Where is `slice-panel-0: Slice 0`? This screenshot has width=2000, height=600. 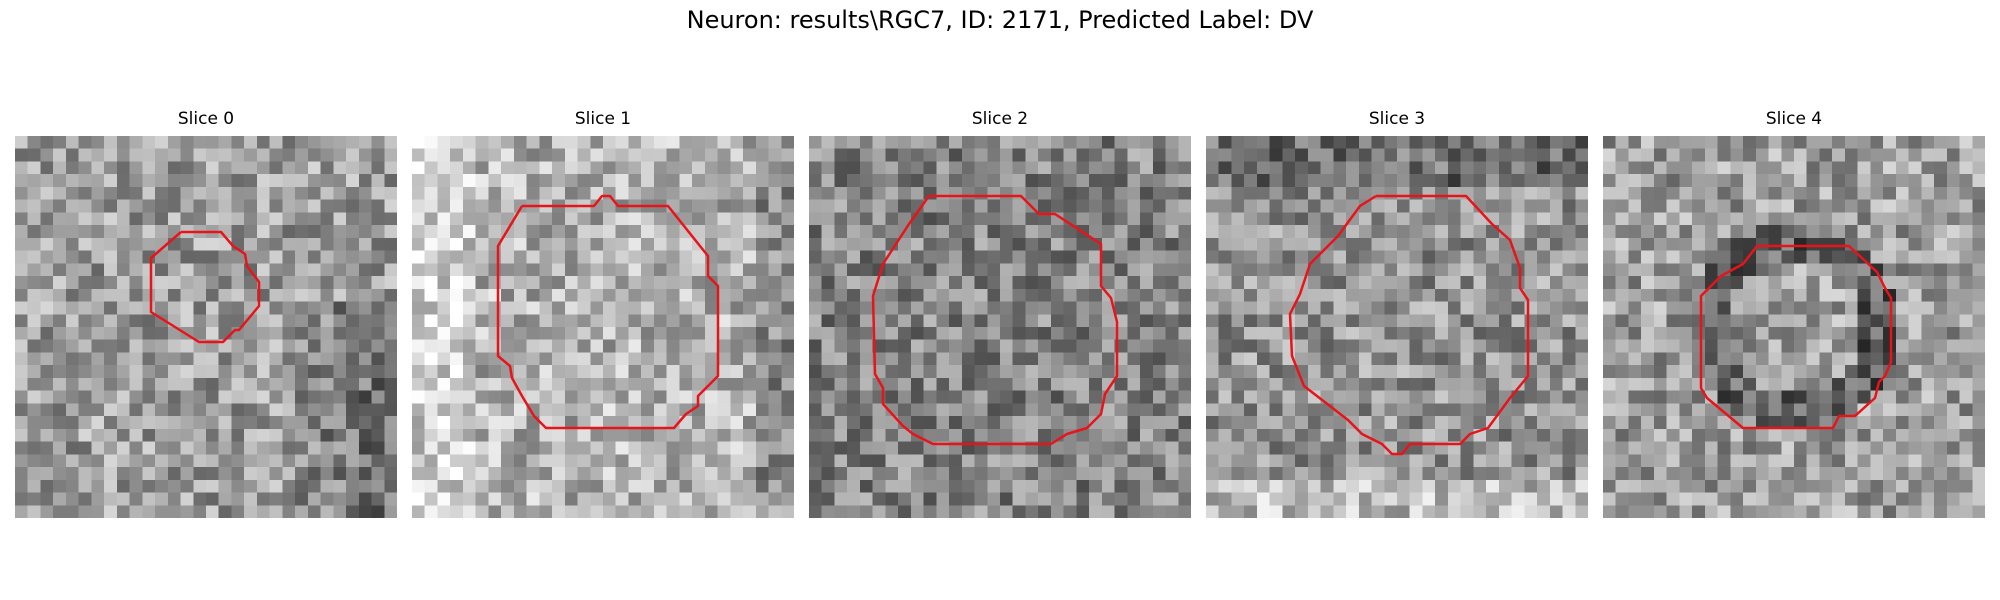
slice-panel-0: Slice 0 is located at coordinates (206, 313).